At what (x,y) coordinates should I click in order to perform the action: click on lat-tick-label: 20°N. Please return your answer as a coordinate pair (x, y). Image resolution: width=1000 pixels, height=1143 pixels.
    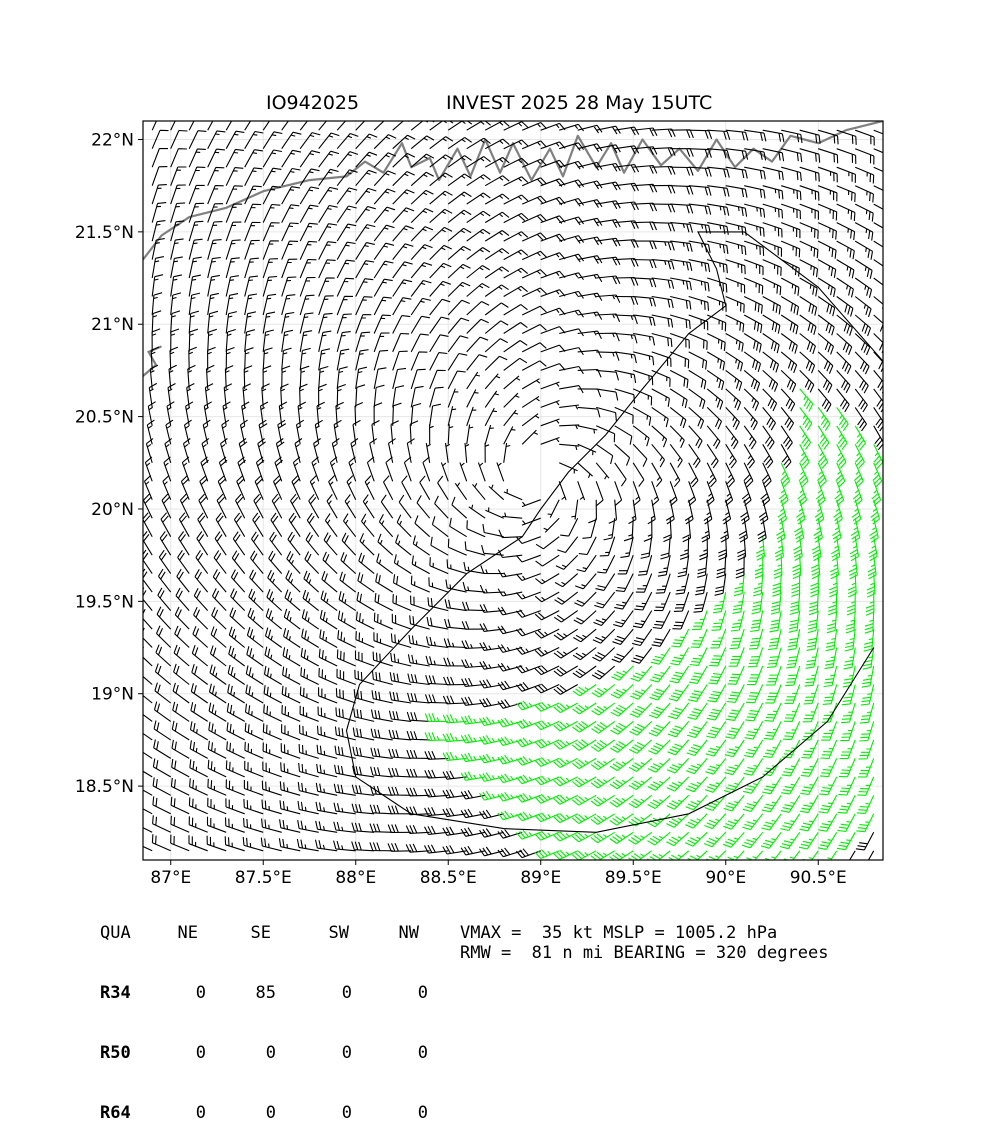
    Looking at the image, I should click on (112, 510).